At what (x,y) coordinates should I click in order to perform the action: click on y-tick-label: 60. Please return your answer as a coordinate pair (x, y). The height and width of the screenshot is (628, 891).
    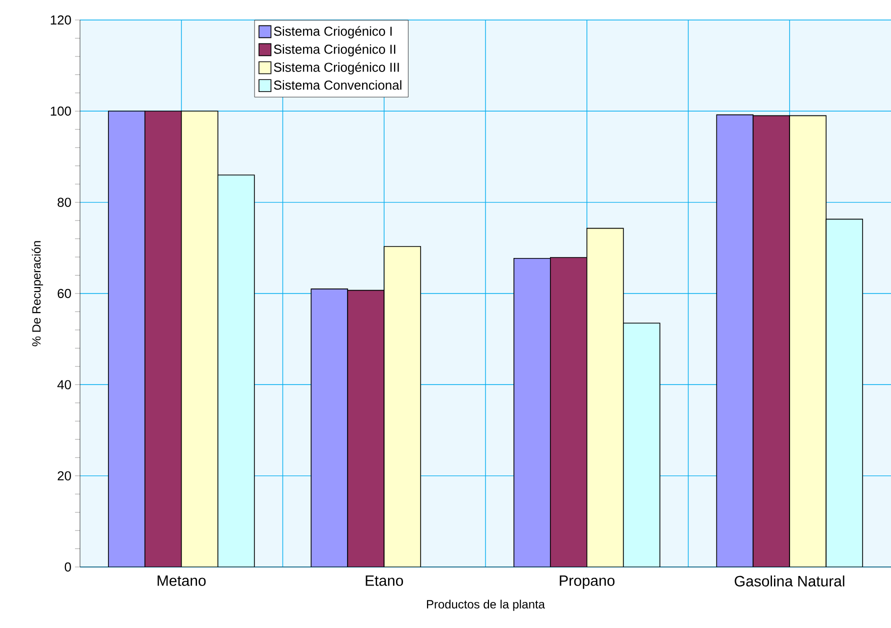
    Looking at the image, I should click on (64, 293).